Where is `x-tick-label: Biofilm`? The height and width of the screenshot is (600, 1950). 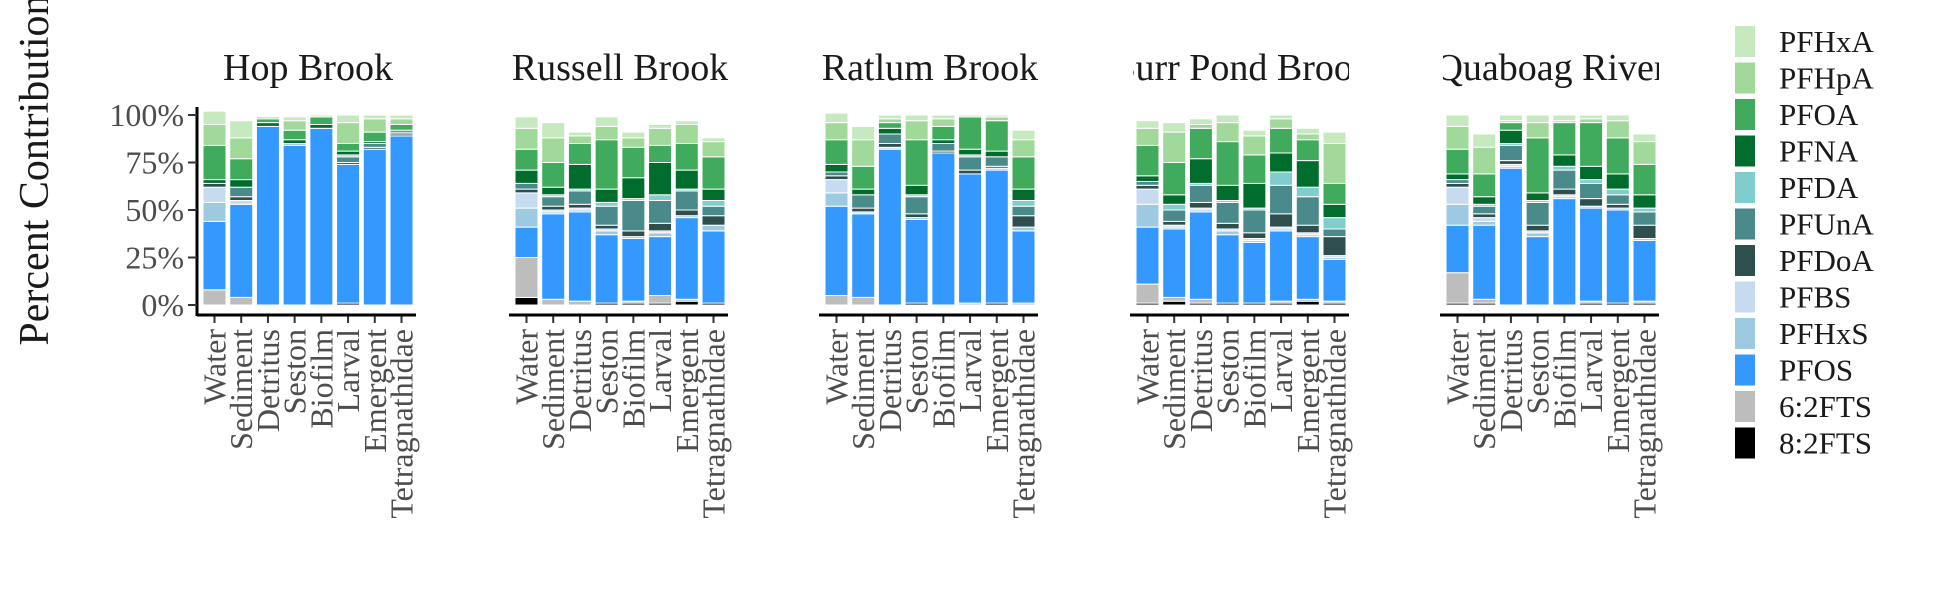 x-tick-label: Biofilm is located at coordinates (633, 379).